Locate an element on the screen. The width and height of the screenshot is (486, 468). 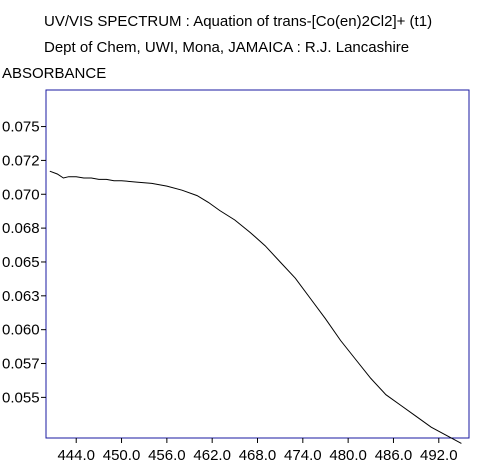
x-tick-label: 486.0 is located at coordinates (394, 455).